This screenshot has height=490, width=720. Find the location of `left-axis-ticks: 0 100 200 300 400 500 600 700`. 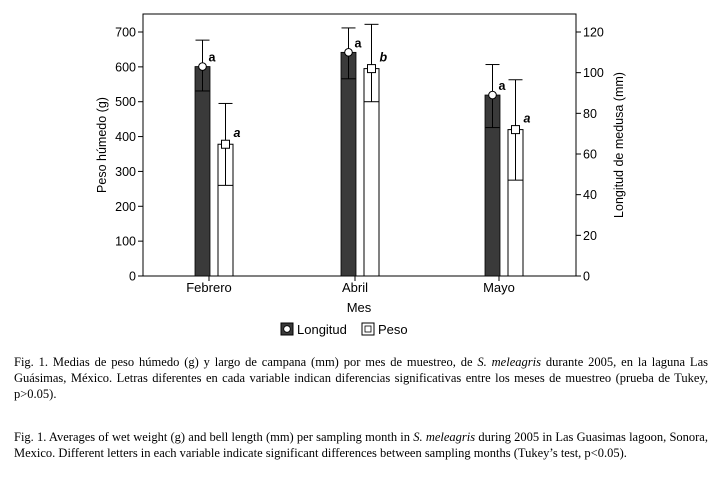

left-axis-ticks: 0 100 200 300 400 500 600 700 is located at coordinates (129, 155).